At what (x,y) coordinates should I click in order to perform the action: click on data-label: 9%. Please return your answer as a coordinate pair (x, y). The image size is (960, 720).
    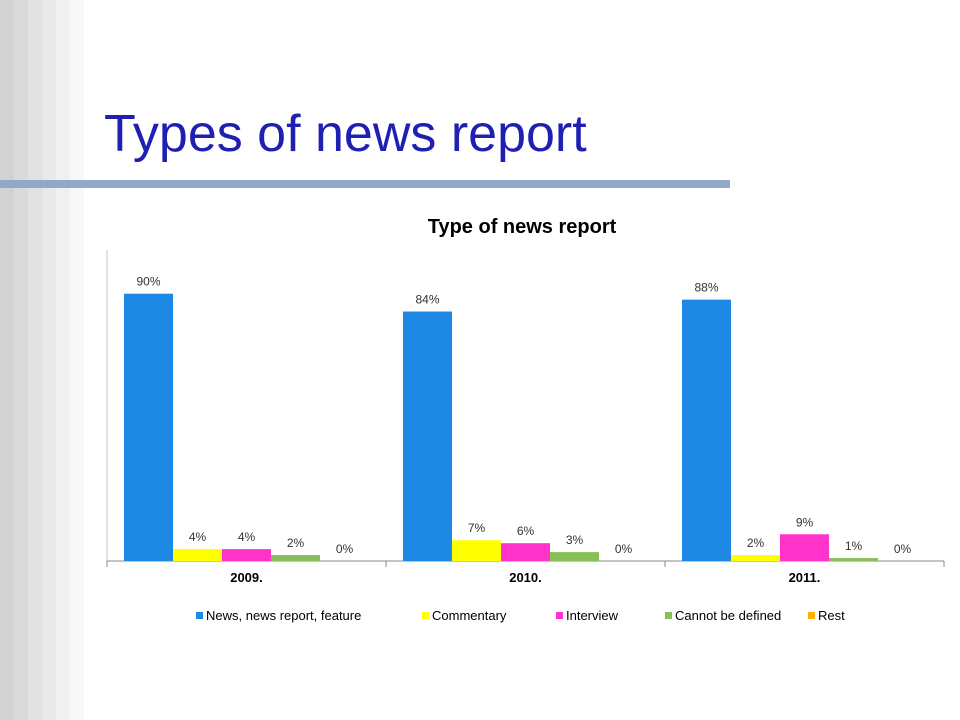
    Looking at the image, I should click on (805, 522).